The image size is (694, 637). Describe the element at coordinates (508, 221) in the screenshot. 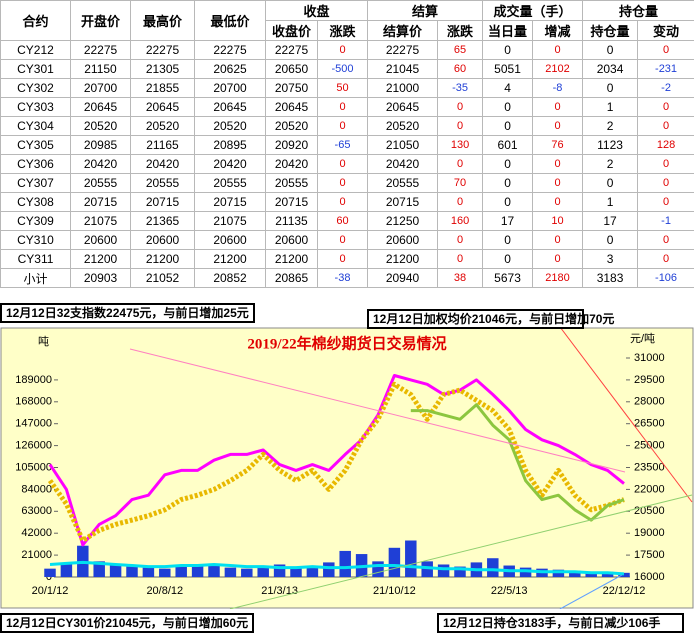

I see `table-cell: 17` at that location.